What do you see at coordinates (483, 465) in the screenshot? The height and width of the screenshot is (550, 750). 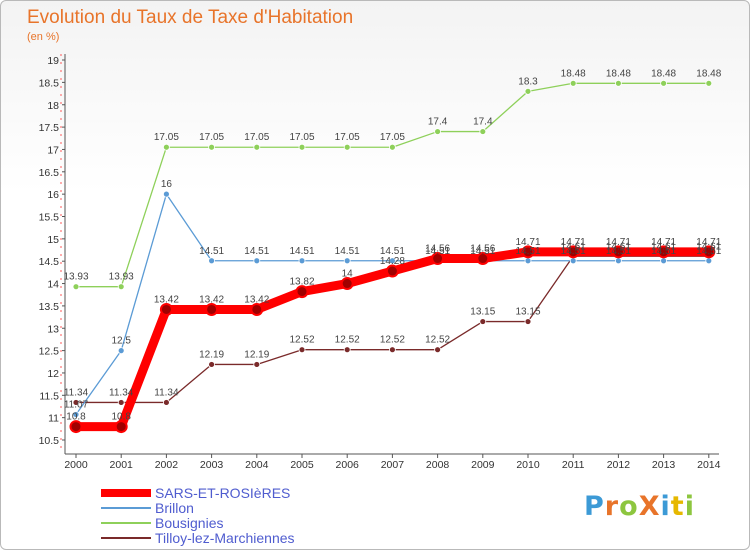 I see `x-tick-label: 2009` at bounding box center [483, 465].